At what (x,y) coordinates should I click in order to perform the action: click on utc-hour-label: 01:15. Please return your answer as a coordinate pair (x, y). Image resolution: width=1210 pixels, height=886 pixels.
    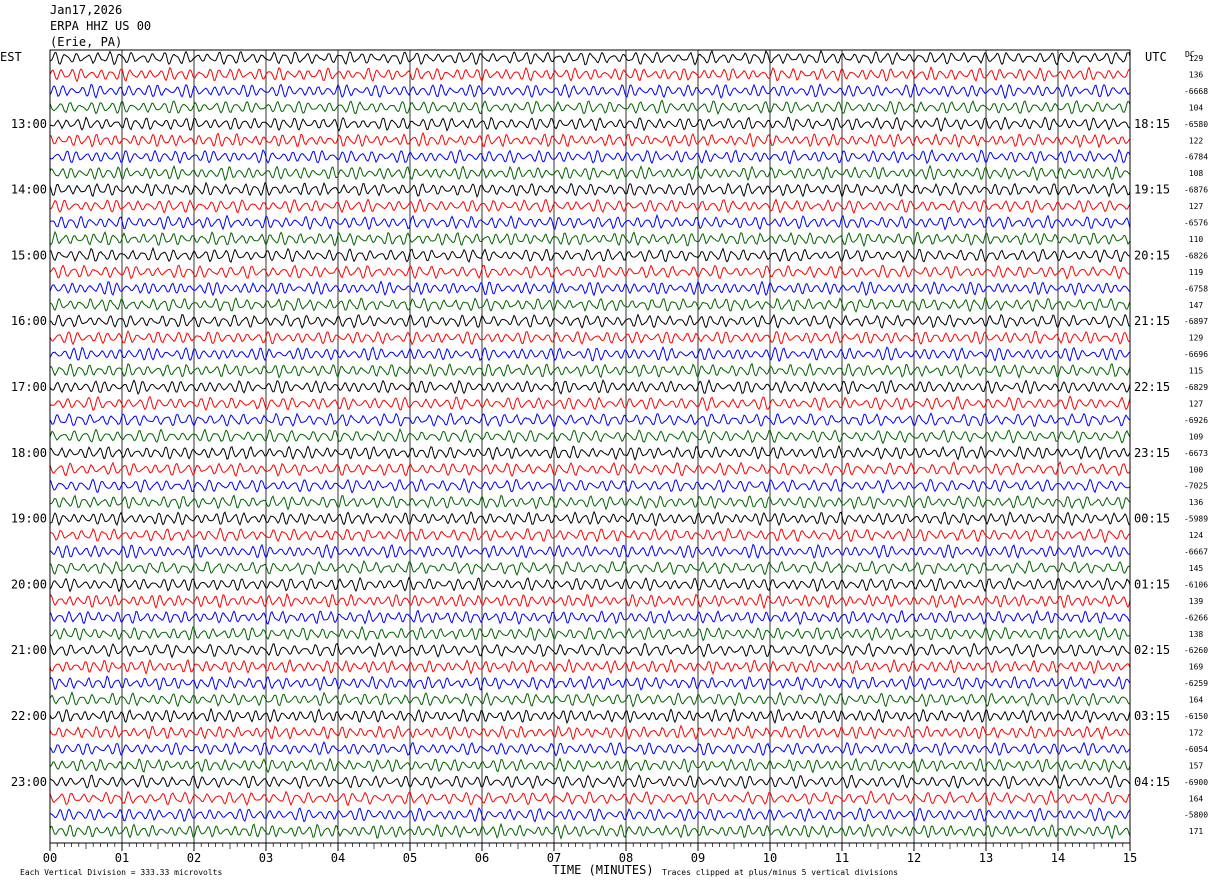
    Looking at the image, I should click on (1152, 584).